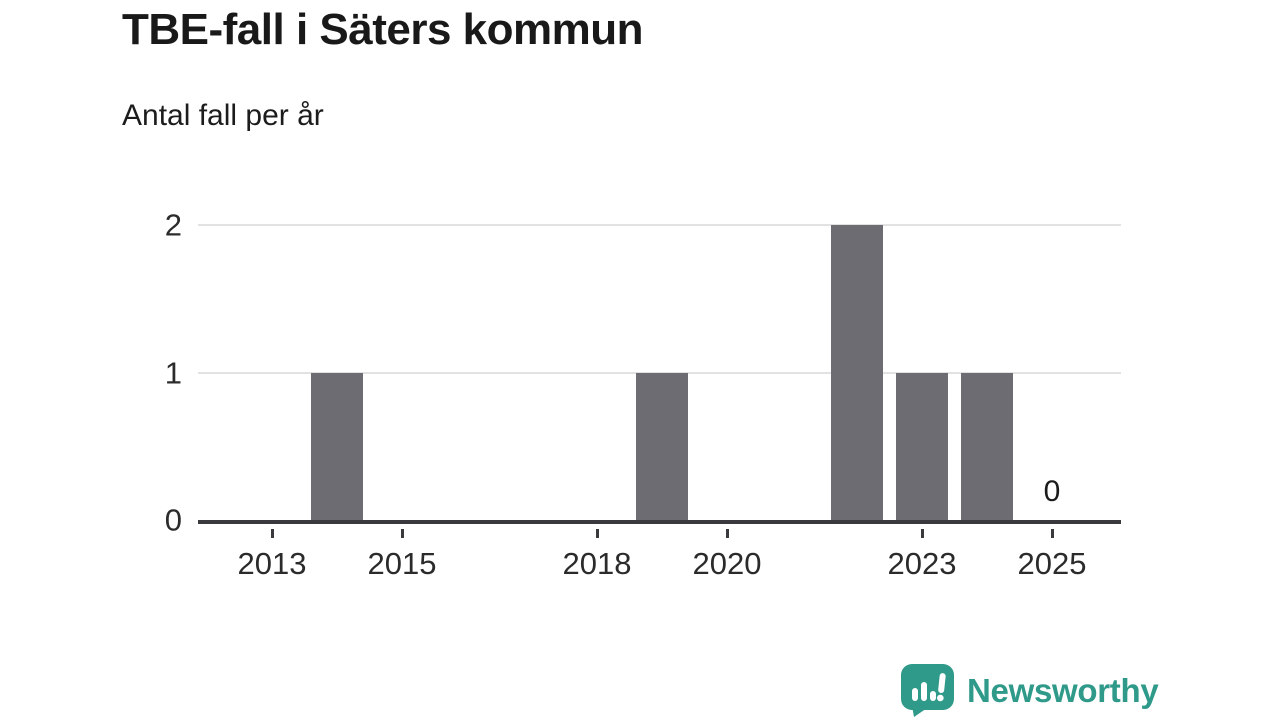  I want to click on x-tick-2023, so click(922, 533).